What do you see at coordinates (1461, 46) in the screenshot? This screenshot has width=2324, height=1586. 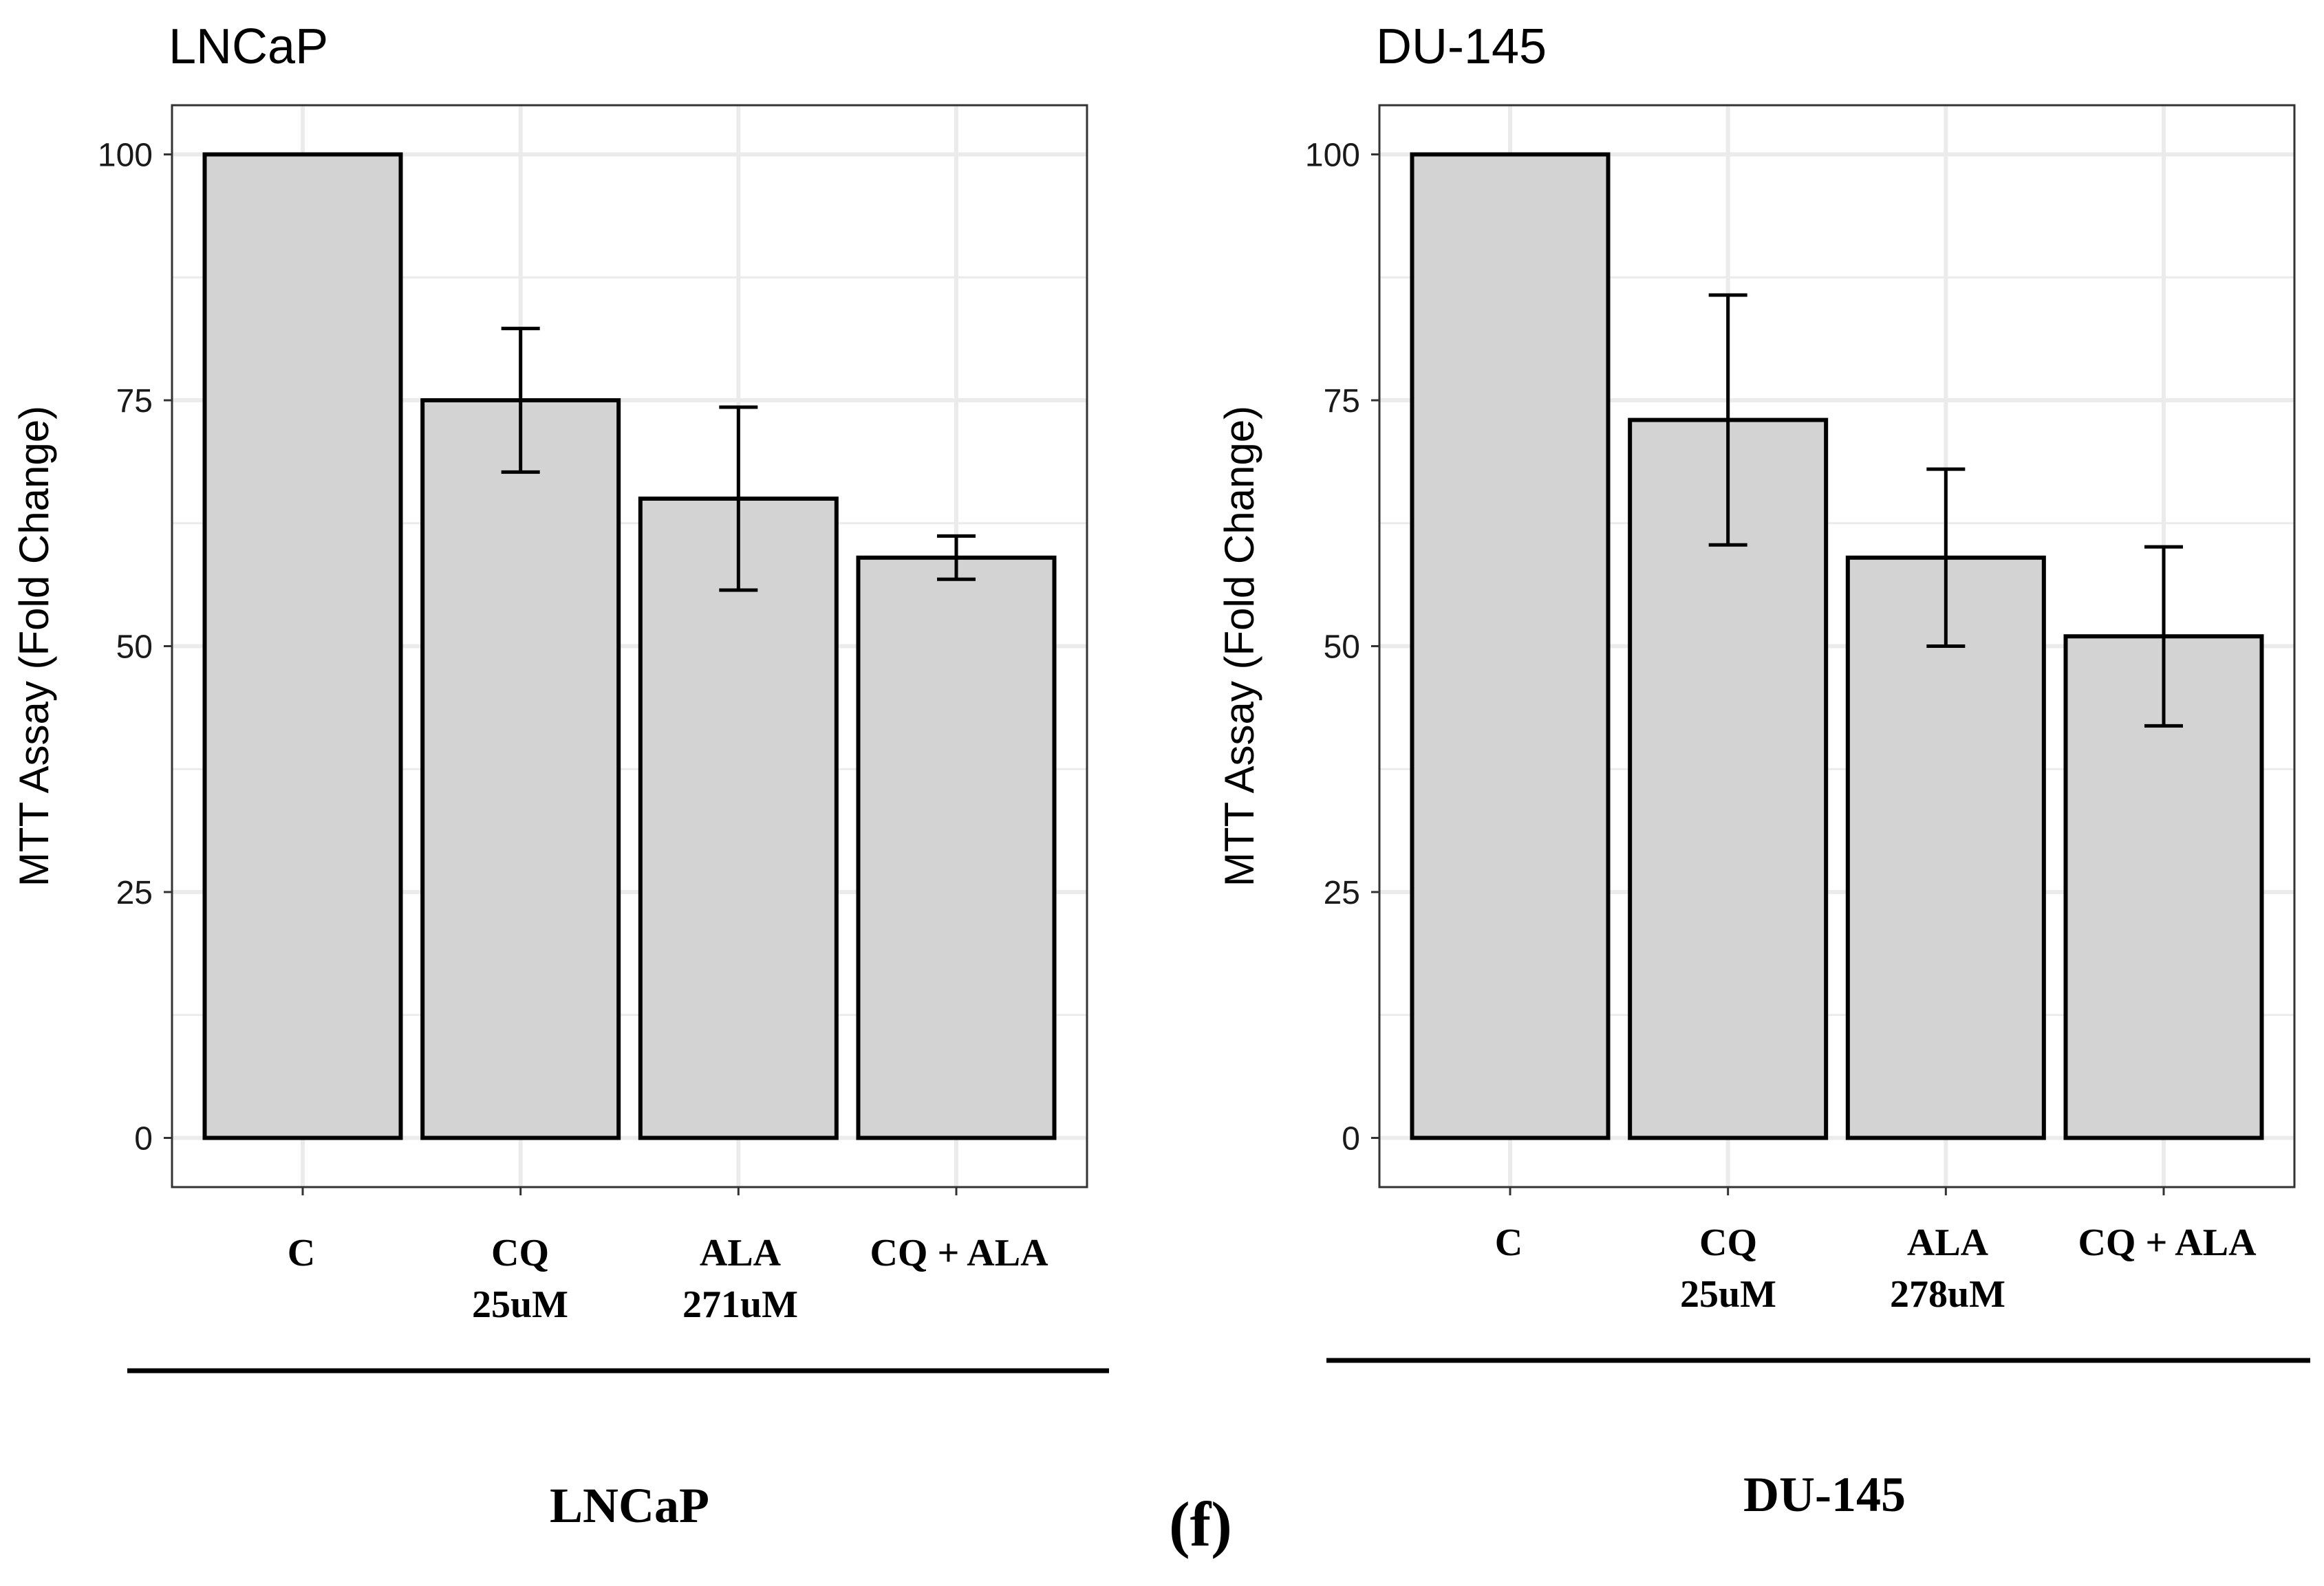 I see `chart-title: DU-145` at bounding box center [1461, 46].